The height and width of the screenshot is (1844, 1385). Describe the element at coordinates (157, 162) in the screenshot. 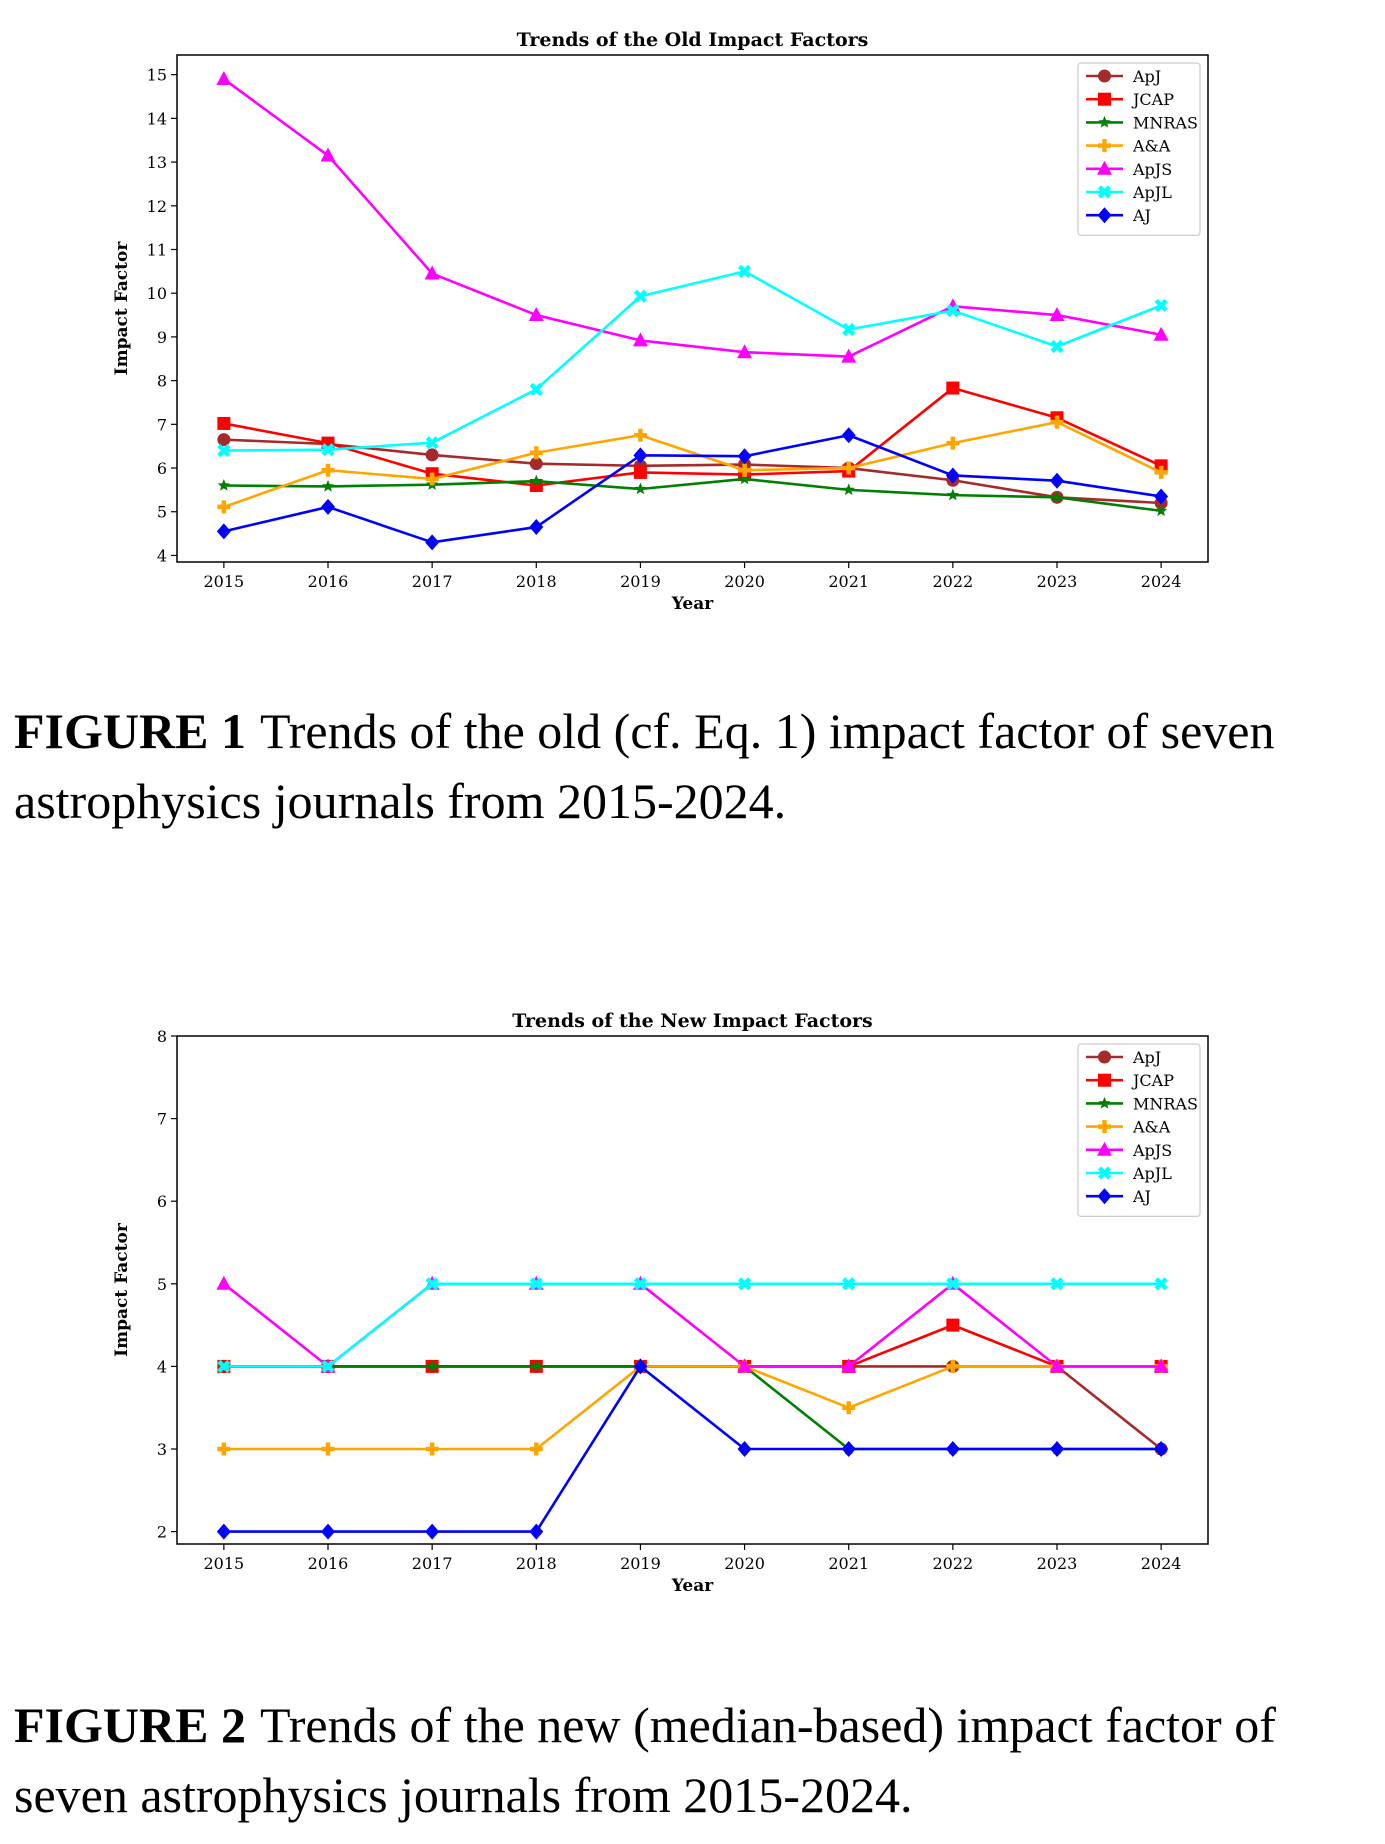

I see `y-tick-label: 13` at that location.